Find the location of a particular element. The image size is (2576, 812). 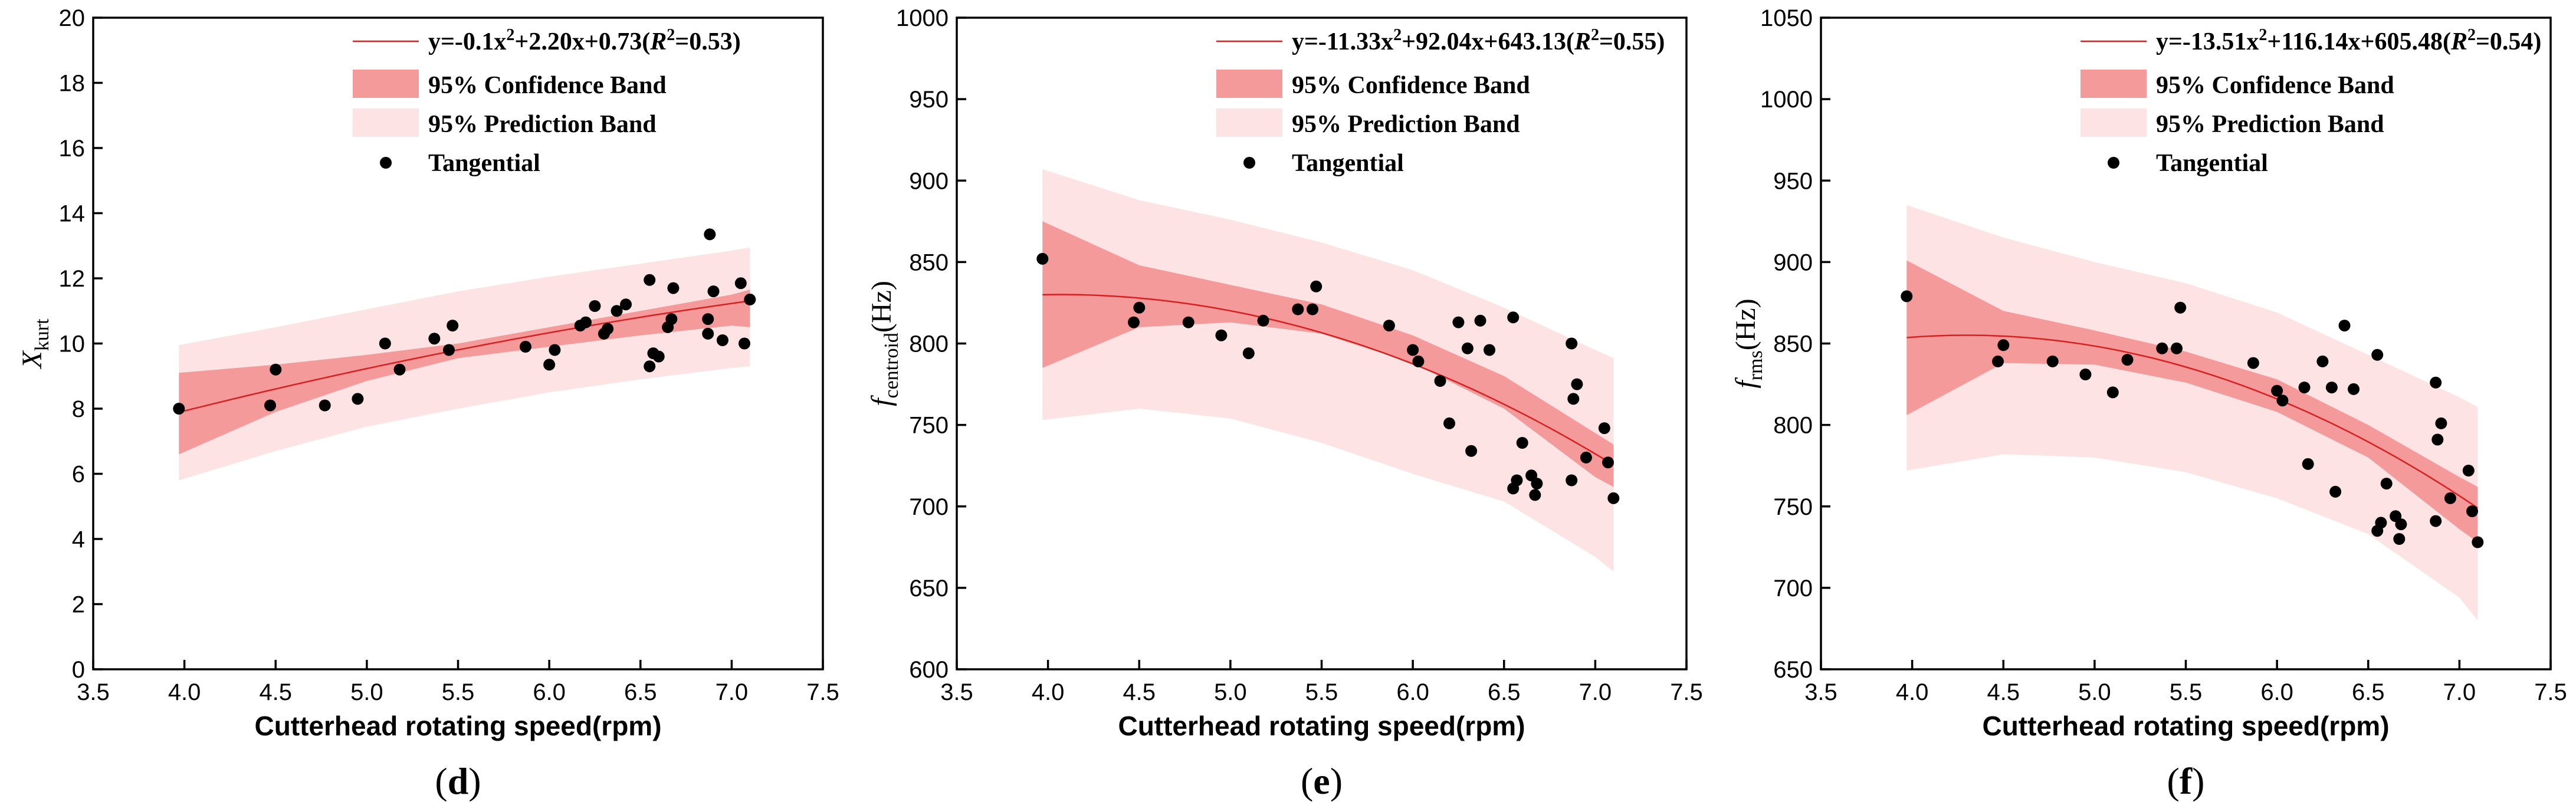

bands is located at coordinates (1328, 370).